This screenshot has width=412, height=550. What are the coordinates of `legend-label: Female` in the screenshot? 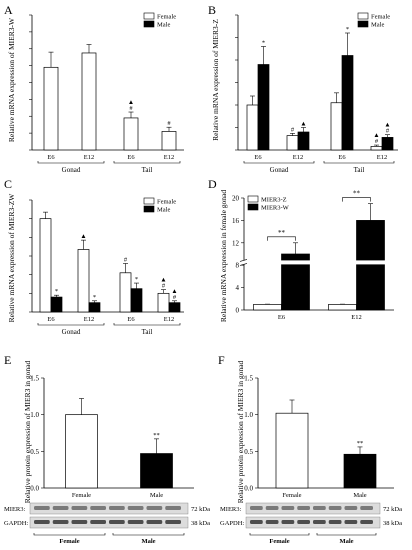 It's located at (166, 202).